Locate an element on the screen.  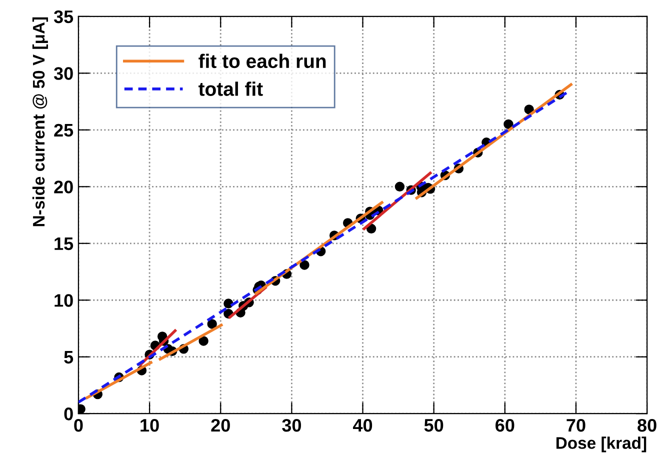
x-tick-label: 70 is located at coordinates (576, 425).